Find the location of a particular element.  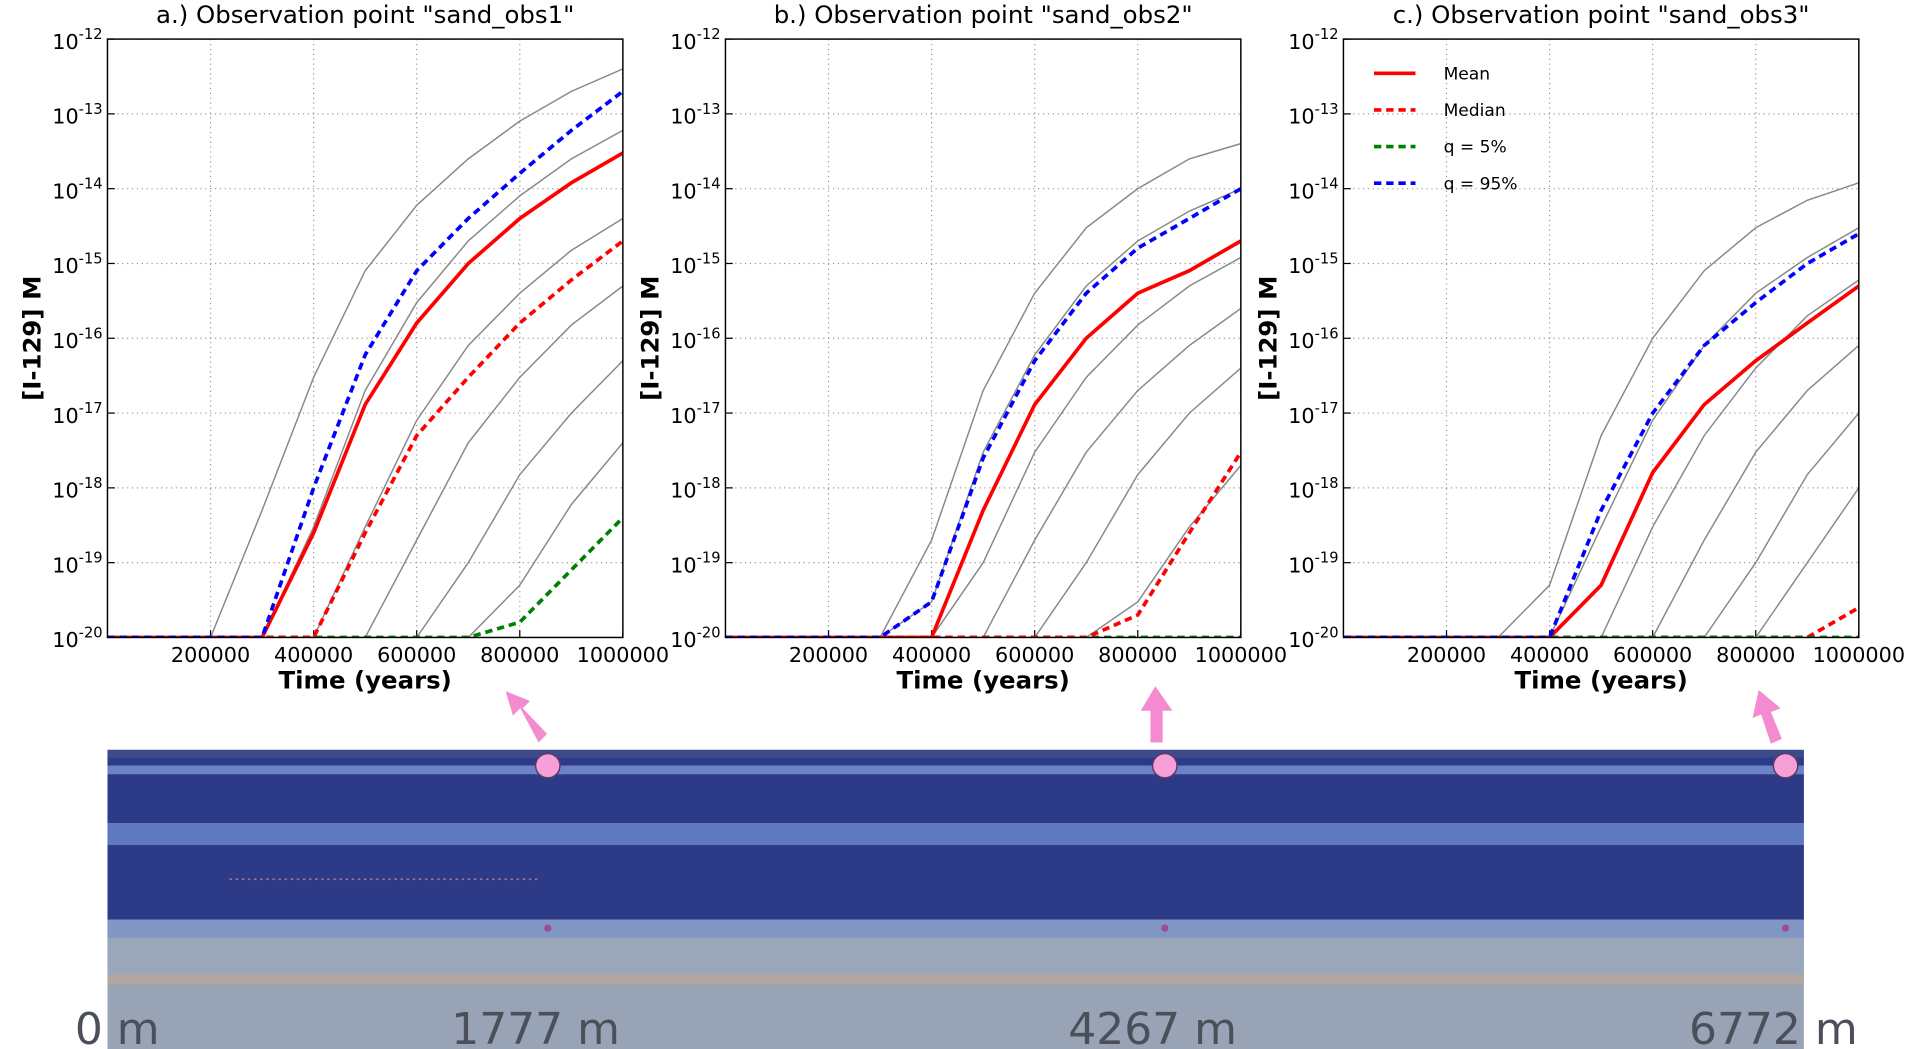

legend-label: q = 5% is located at coordinates (1475, 148).